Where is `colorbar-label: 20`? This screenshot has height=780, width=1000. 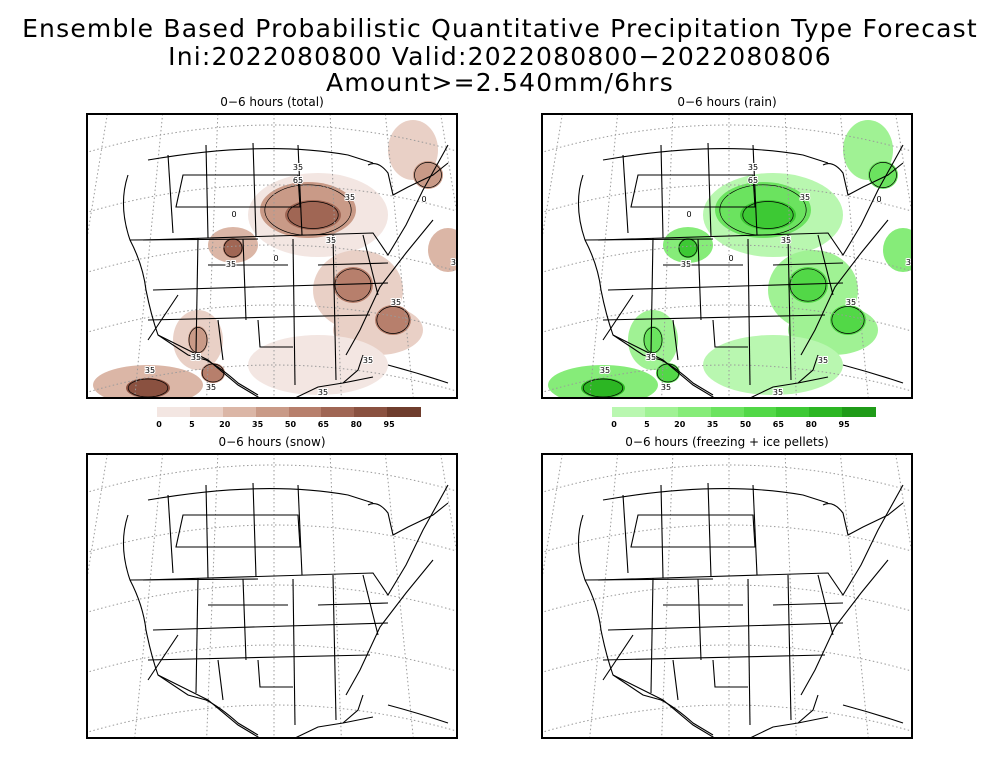
colorbar-label: 20 is located at coordinates (225, 424).